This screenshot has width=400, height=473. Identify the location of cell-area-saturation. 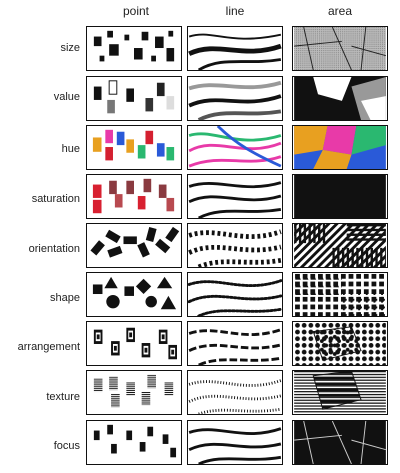
(340, 196).